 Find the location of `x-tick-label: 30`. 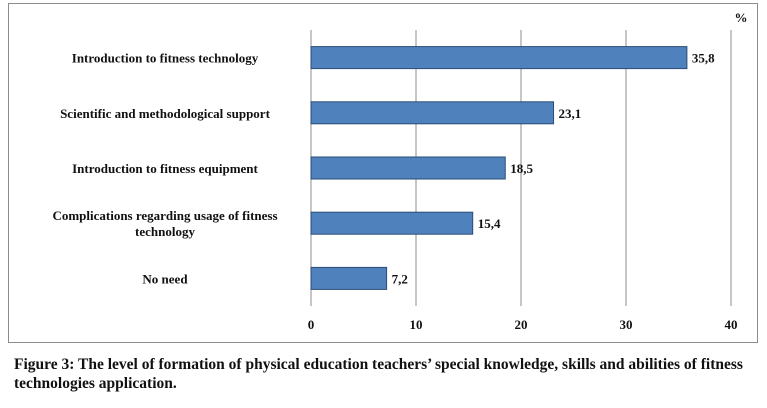

x-tick-label: 30 is located at coordinates (626, 324).